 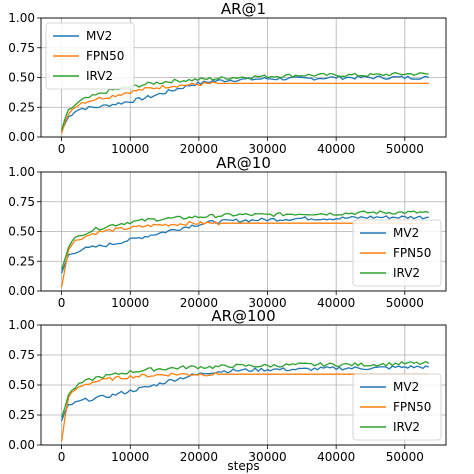 I want to click on chart-title: AR@100, so click(x=243, y=316).